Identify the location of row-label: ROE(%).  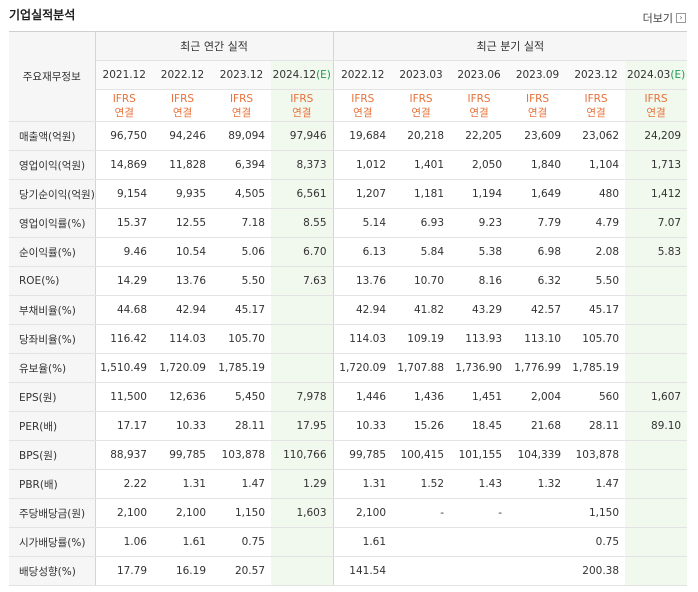
(52, 281).